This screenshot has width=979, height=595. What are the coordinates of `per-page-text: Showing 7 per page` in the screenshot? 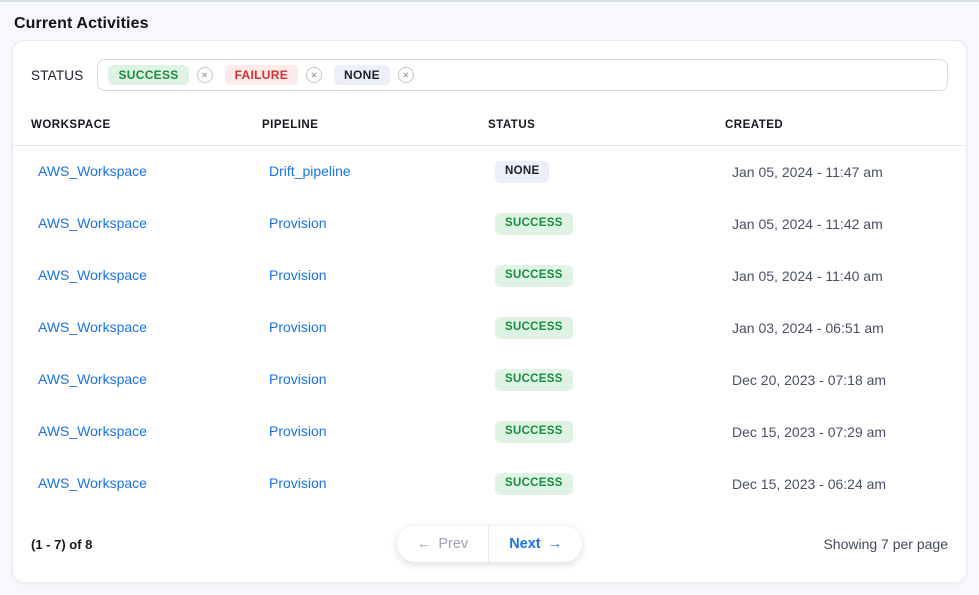 It's located at (885, 544).